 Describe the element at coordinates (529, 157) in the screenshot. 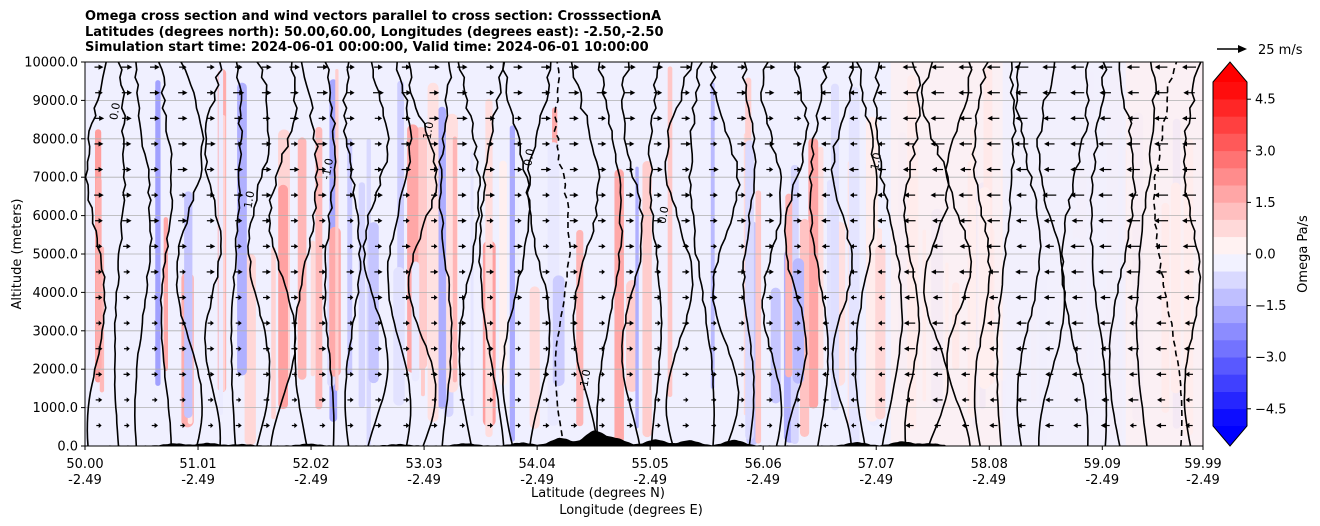

I see `contour-label: 0.0` at that location.